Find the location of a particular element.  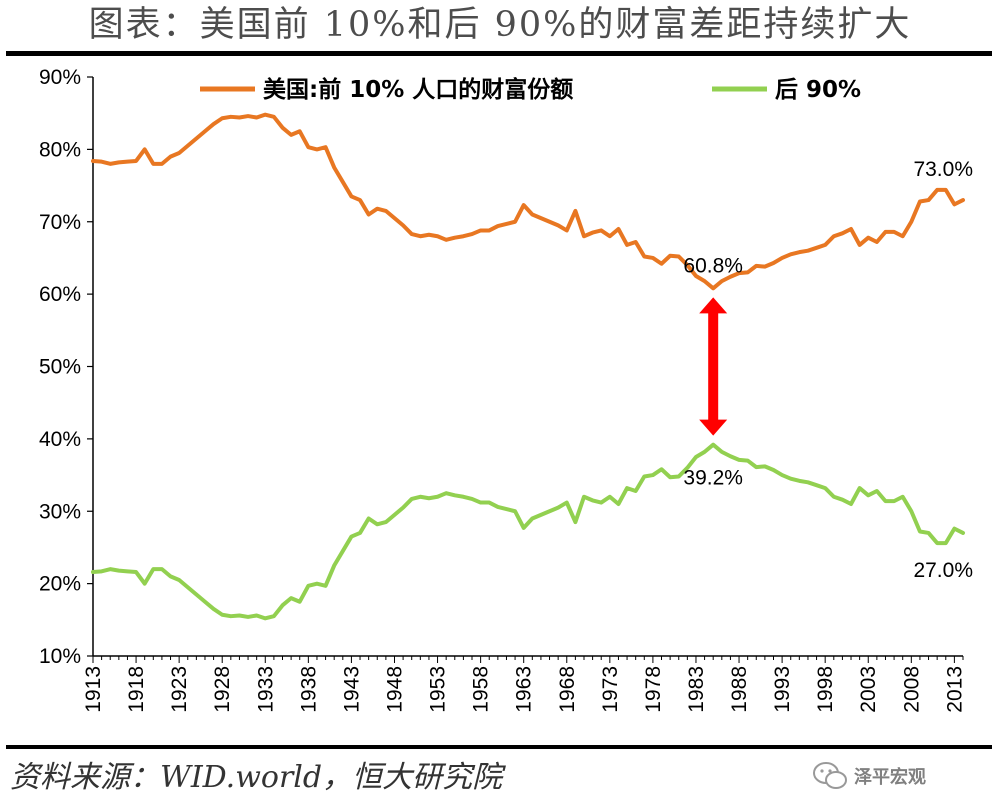

x-tick-label: 1998 is located at coordinates (825, 689).